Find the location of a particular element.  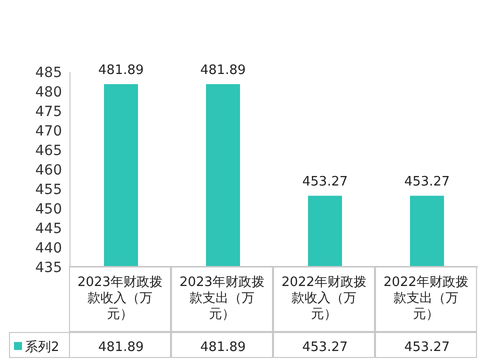

y-tick-label: 465 is located at coordinates (48, 151).